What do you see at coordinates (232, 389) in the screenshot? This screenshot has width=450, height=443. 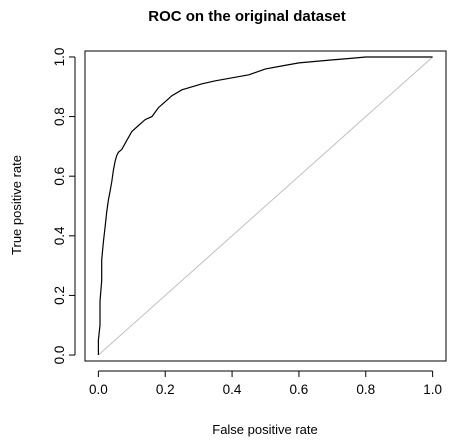 I see `x-tick-label: 0.4` at bounding box center [232, 389].